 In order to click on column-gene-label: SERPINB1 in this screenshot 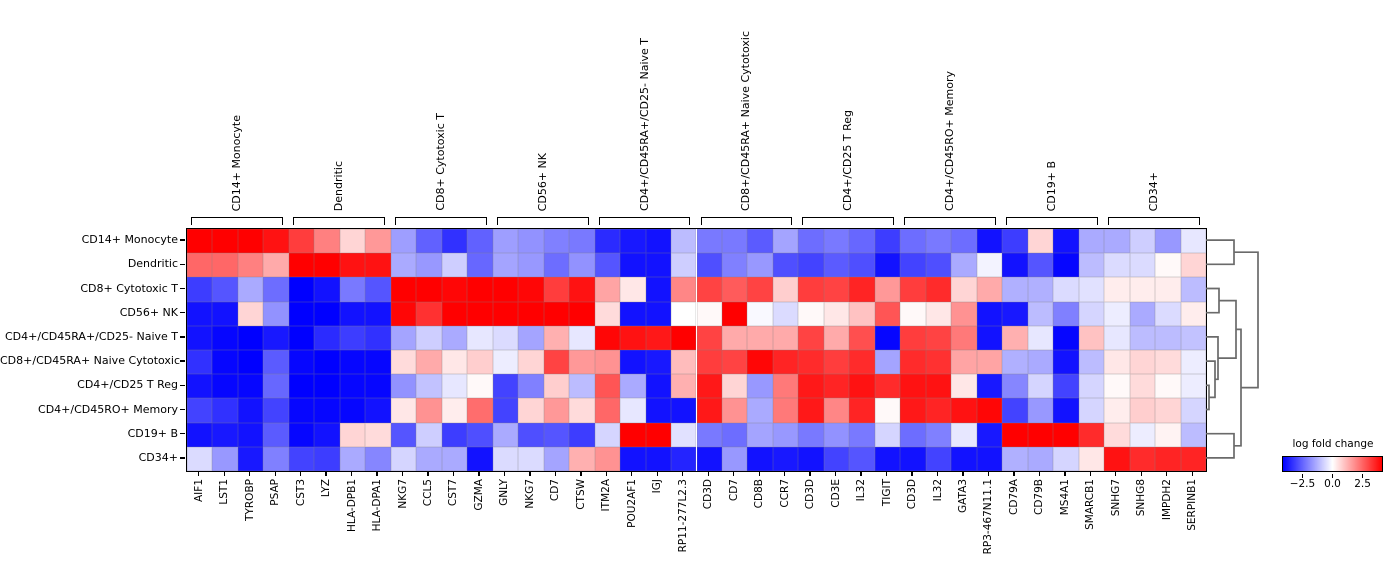, I will do `click(1192, 505)`.